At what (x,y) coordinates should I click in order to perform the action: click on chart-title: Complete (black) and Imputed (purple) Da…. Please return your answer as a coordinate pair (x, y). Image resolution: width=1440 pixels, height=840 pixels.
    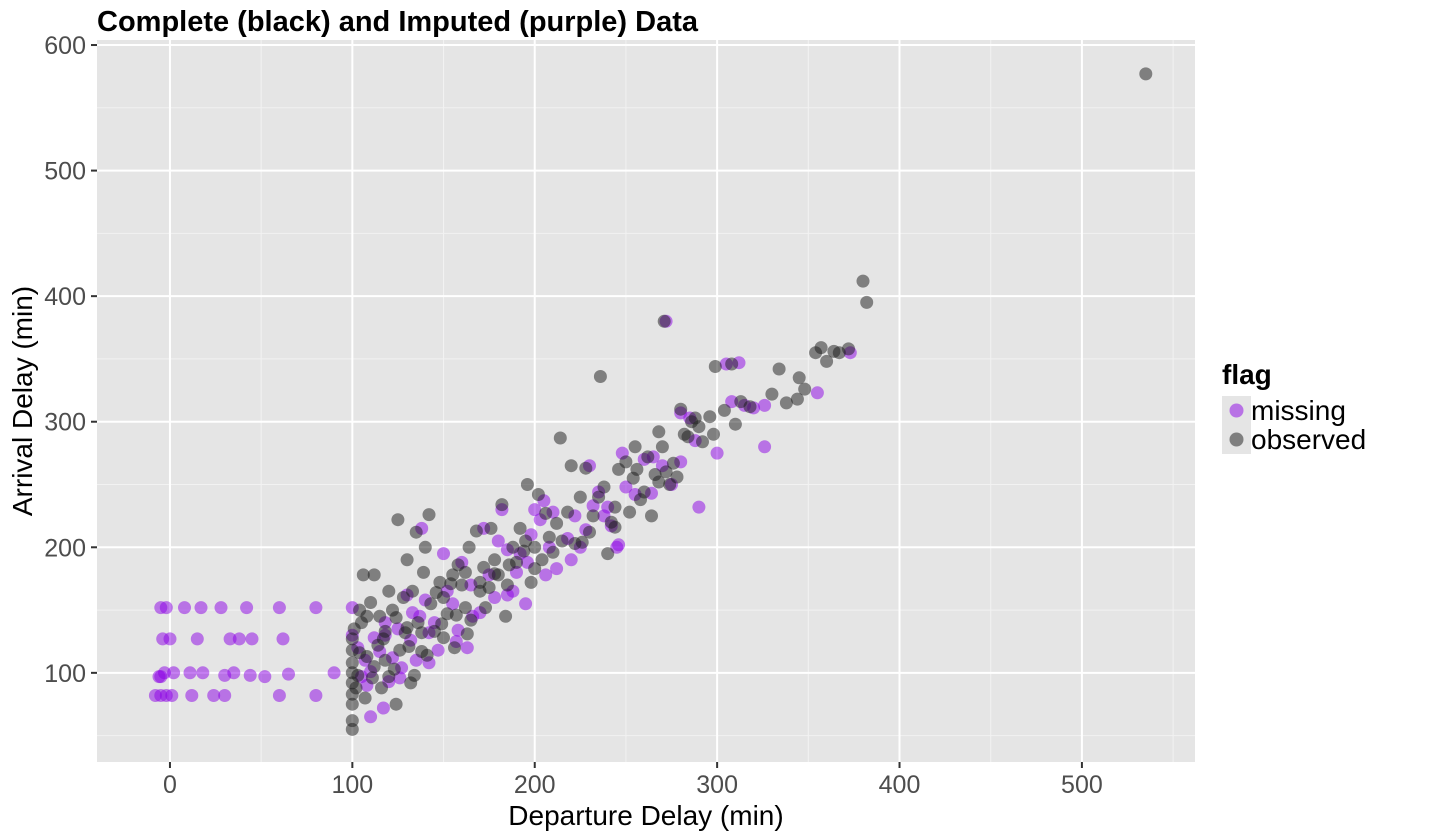
    Looking at the image, I should click on (398, 22).